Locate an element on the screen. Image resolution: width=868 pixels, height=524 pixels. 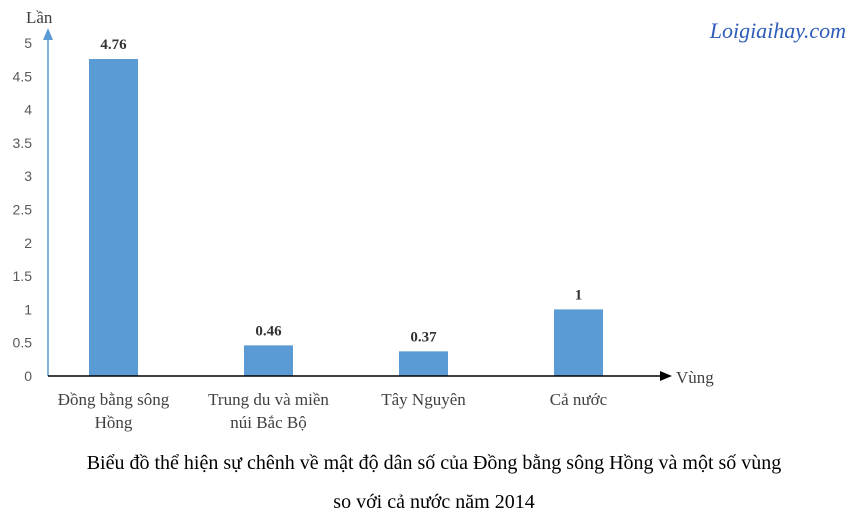
y-tick-label: 3.5 is located at coordinates (23, 143).